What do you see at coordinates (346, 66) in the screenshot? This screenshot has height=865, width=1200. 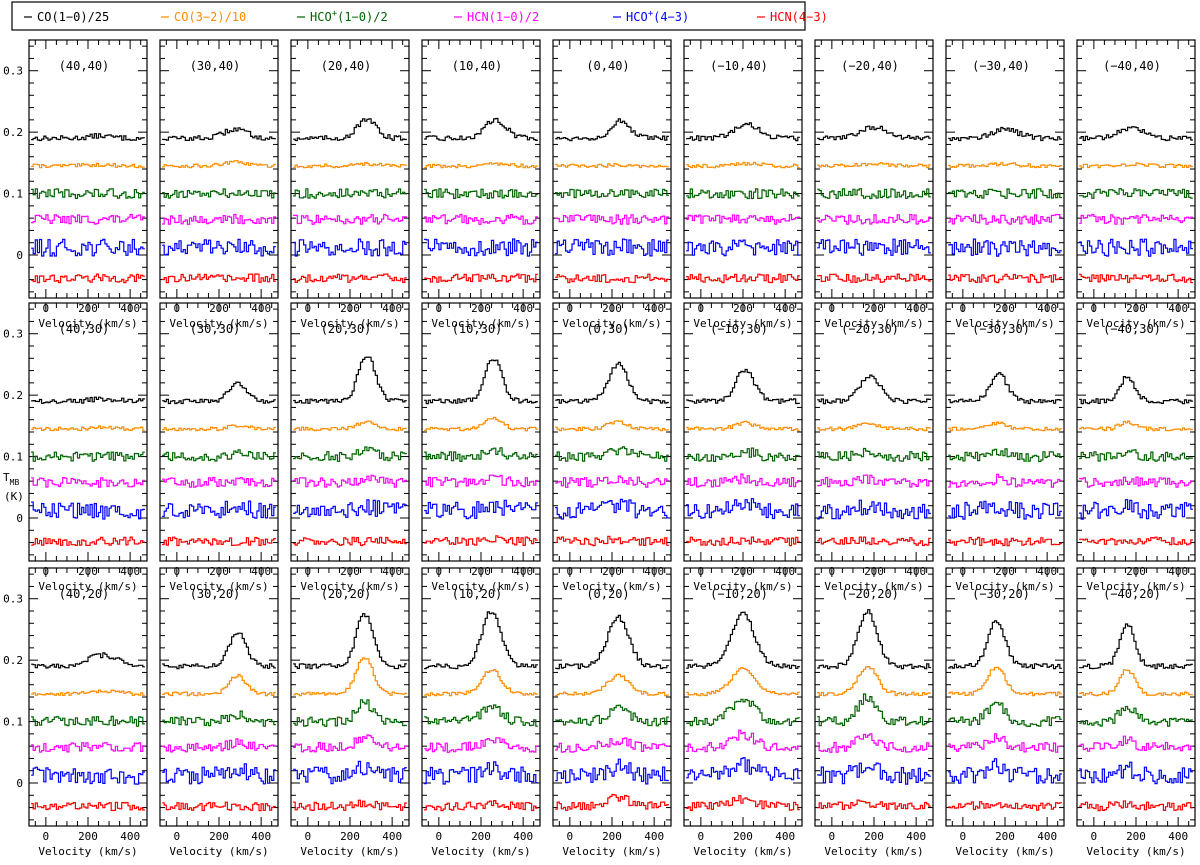 I see `position-label: (20,40)` at bounding box center [346, 66].